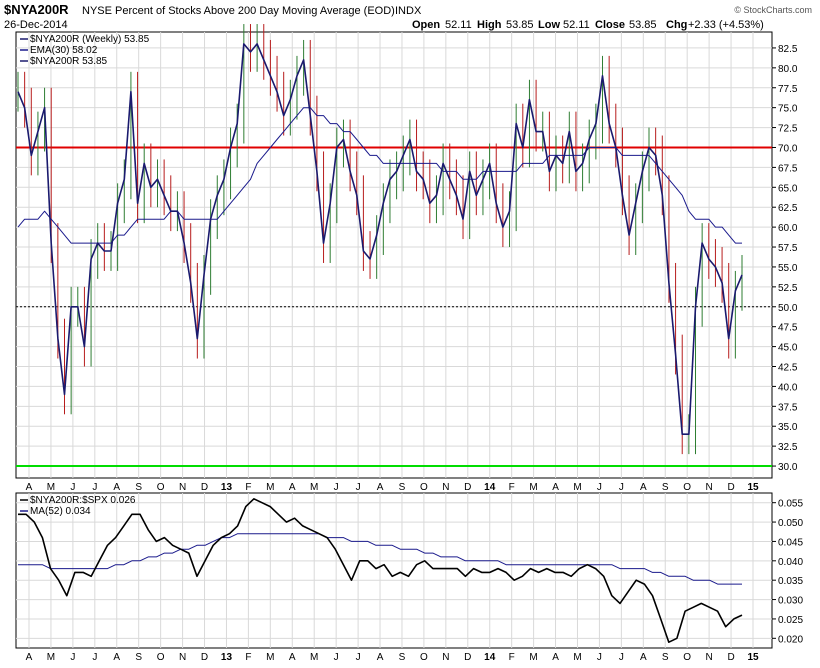 The image size is (820, 668). I want to click on y-tick-label: 0.025, so click(790, 620).